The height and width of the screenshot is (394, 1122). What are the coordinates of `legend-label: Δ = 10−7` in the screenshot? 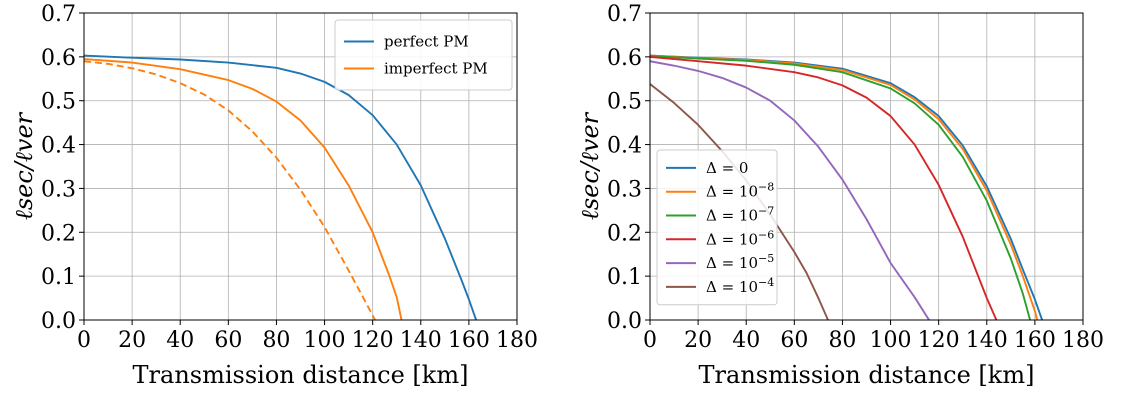 It's located at (740, 215).